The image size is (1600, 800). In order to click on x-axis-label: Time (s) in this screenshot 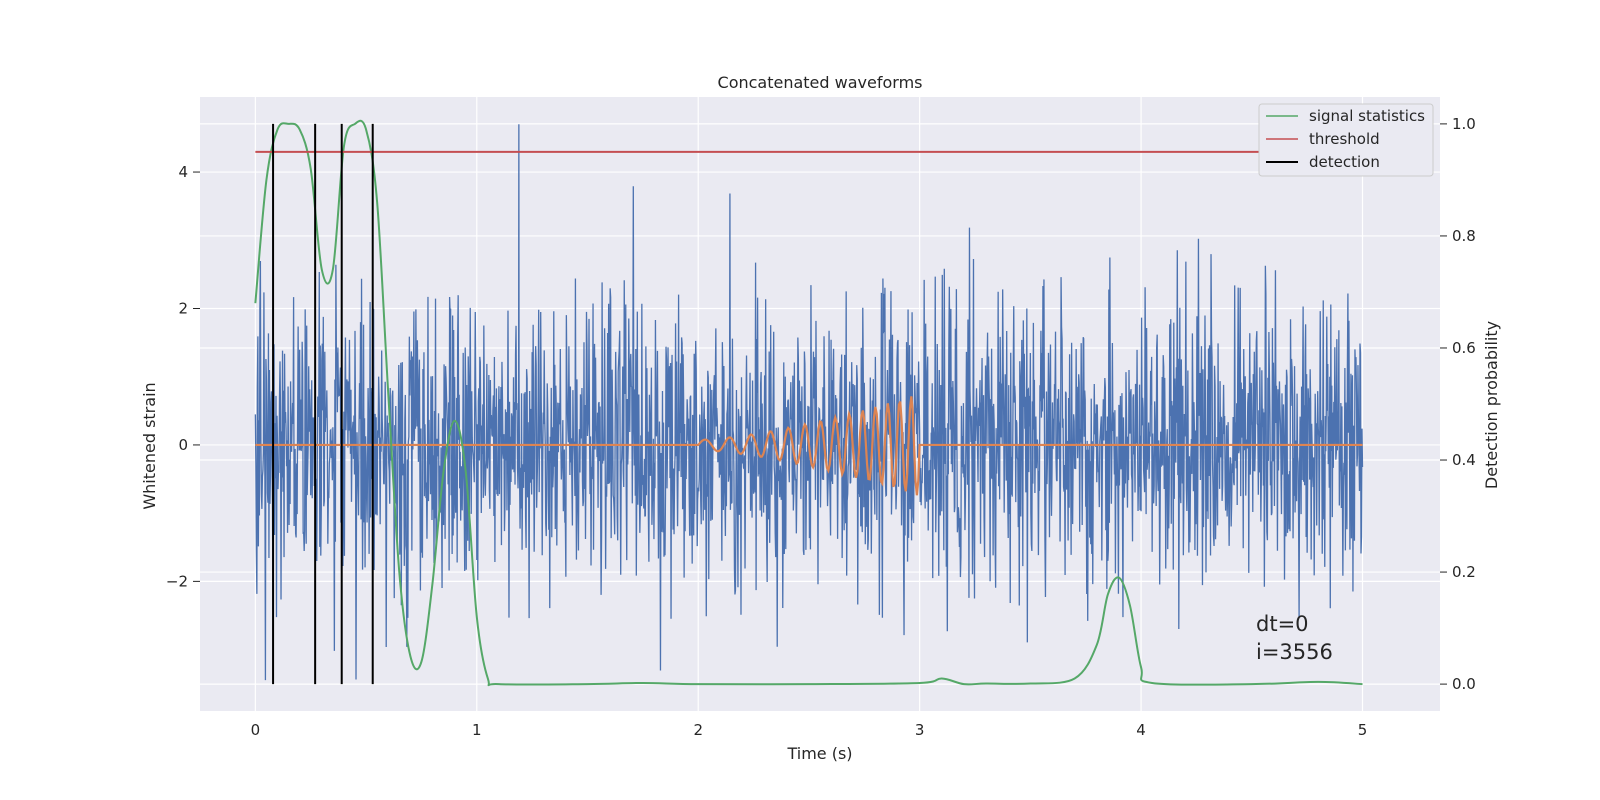, I will do `click(819, 753)`.